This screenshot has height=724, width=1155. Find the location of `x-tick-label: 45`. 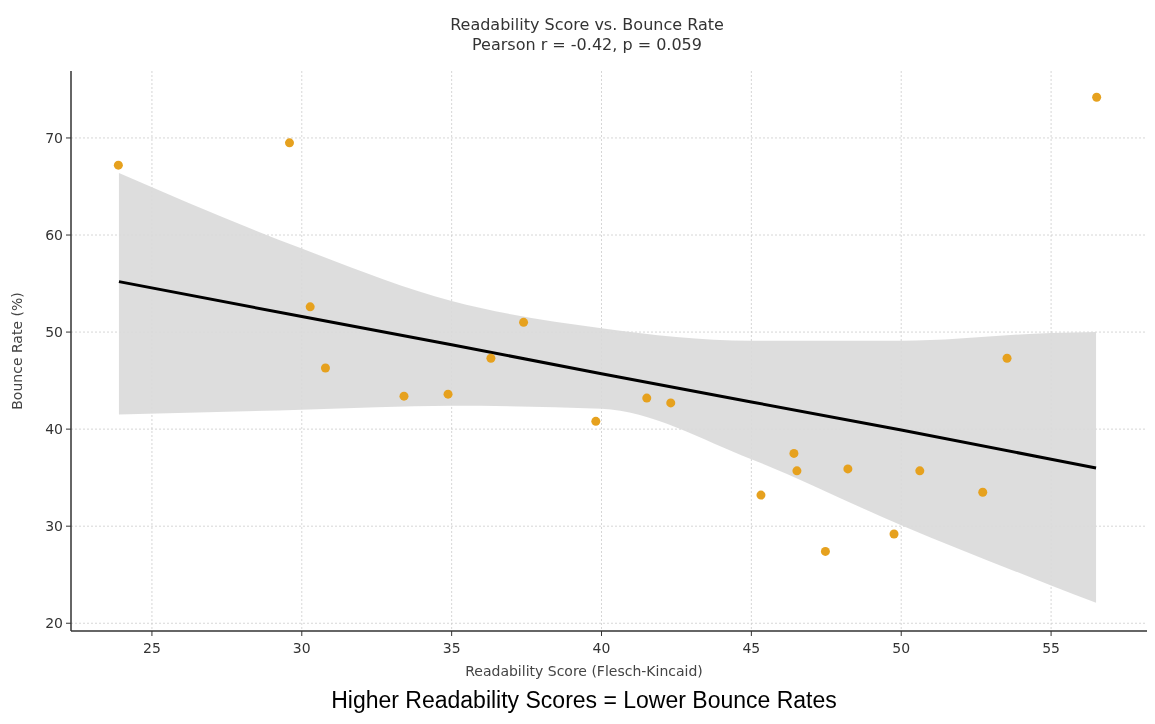

x-tick-label: 45 is located at coordinates (751, 648).